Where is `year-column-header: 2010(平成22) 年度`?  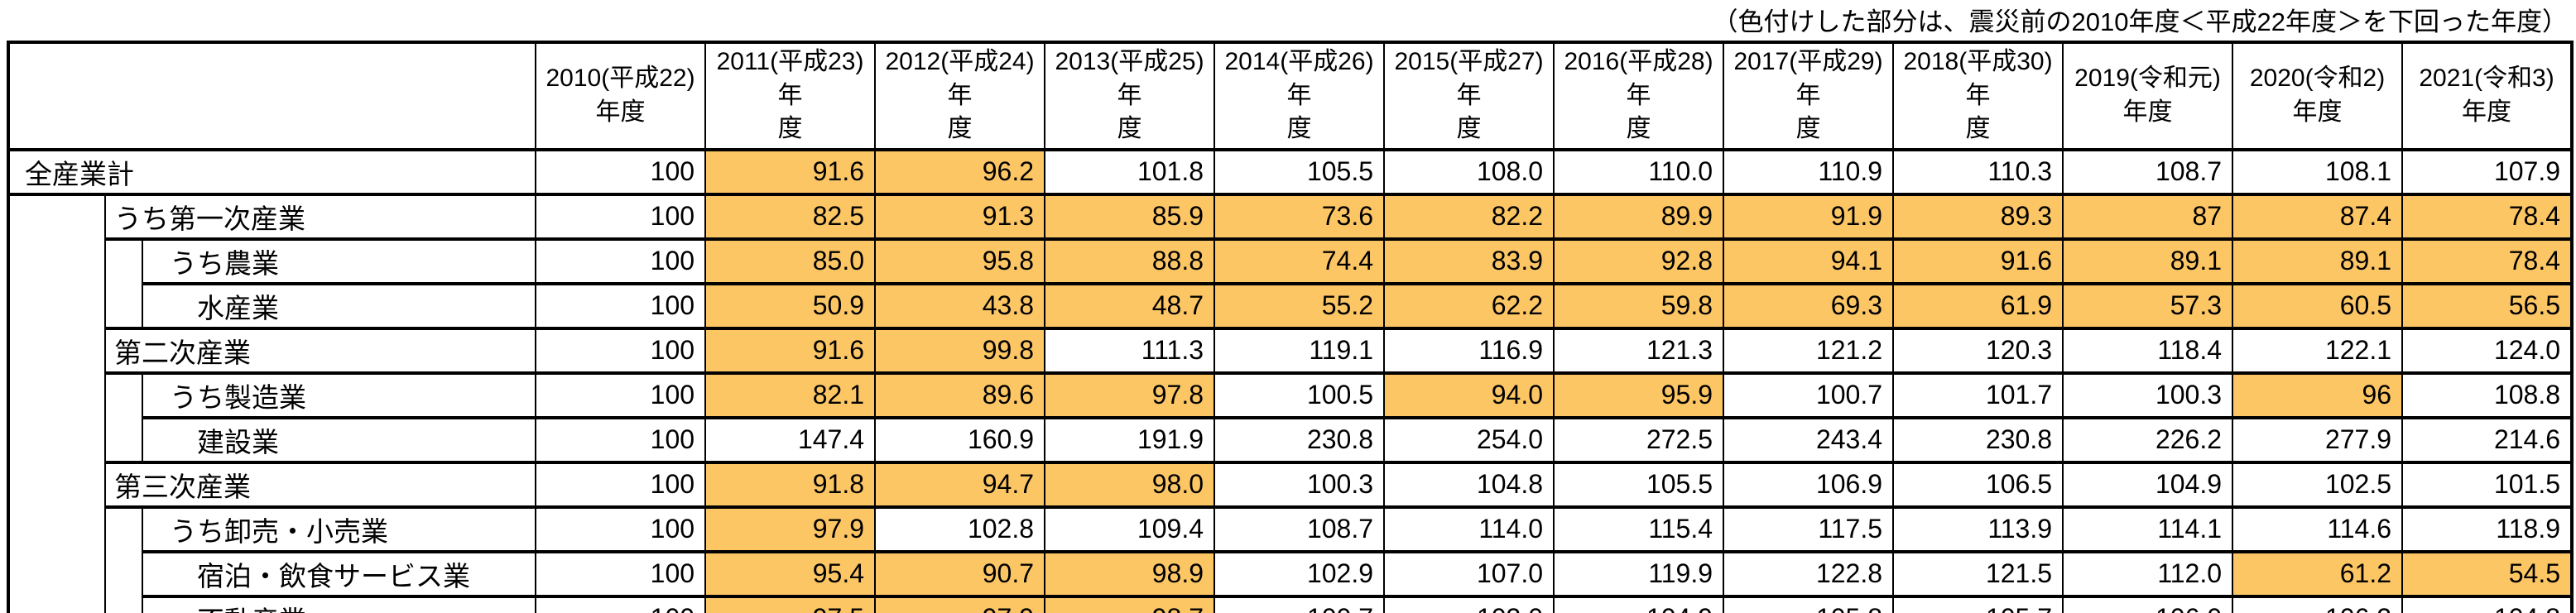
year-column-header: 2010(平成22) 年度 is located at coordinates (621, 96).